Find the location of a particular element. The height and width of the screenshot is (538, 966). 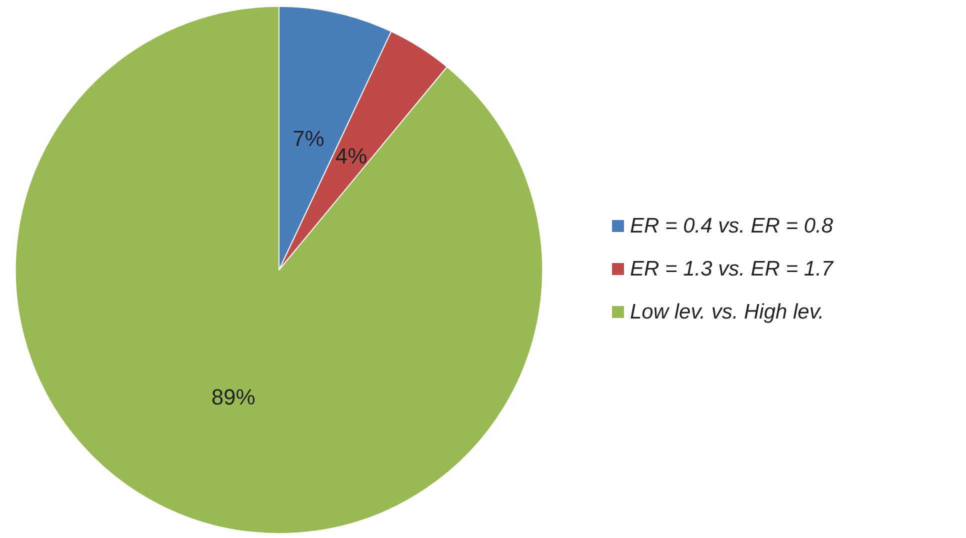

data-label: 89% is located at coordinates (233, 397).